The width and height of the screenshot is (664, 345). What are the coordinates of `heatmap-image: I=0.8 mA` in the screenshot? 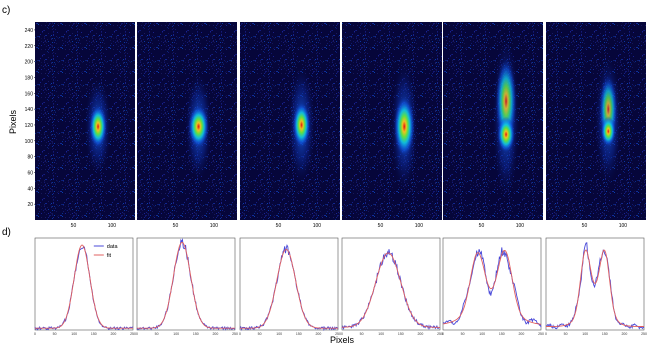 It's located at (392, 114).